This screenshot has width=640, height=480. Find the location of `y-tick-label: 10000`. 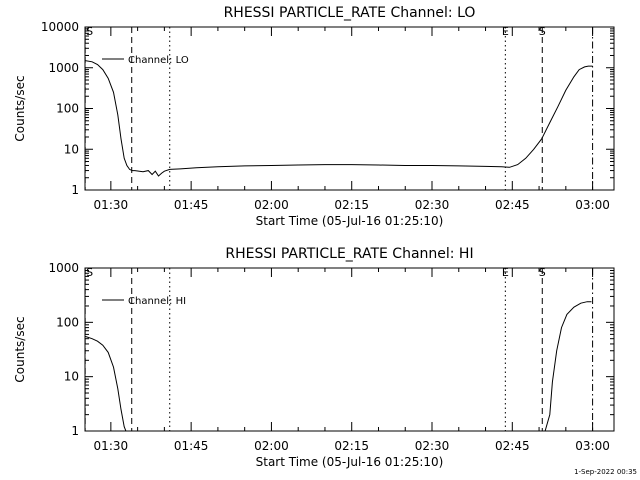

y-tick-label: 10000 is located at coordinates (60, 27).